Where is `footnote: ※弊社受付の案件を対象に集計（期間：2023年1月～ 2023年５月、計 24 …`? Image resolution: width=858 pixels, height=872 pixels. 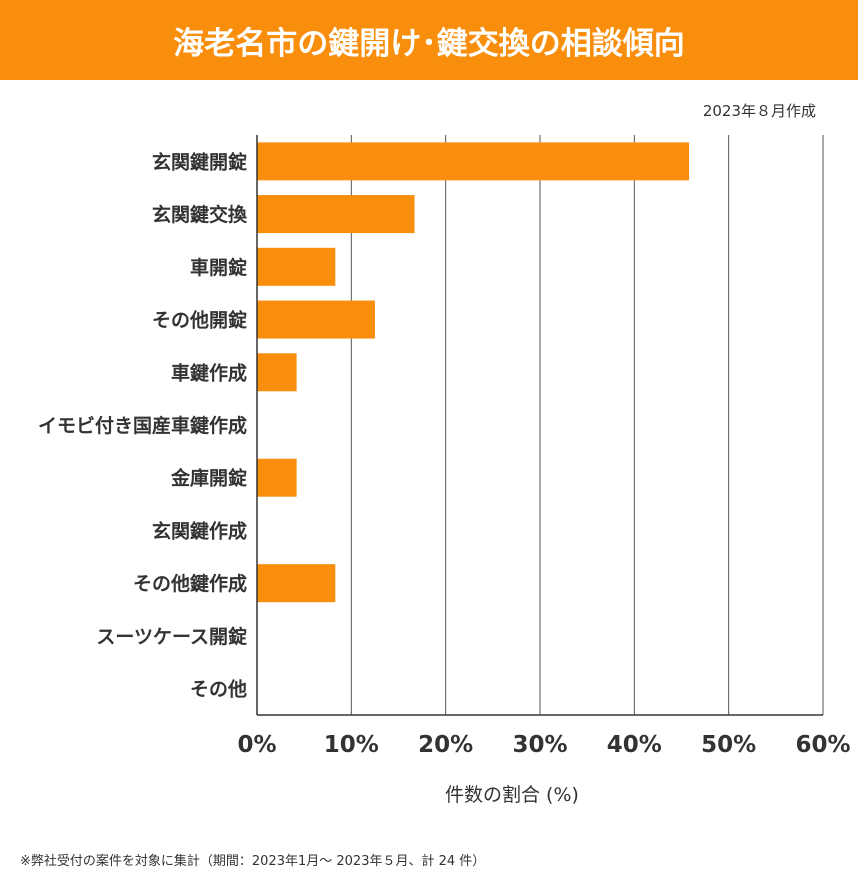 footnote: ※弊社受付の案件を対象に集計（期間：2023年1月～ 2023年５月、計 24 … is located at coordinates (253, 861).